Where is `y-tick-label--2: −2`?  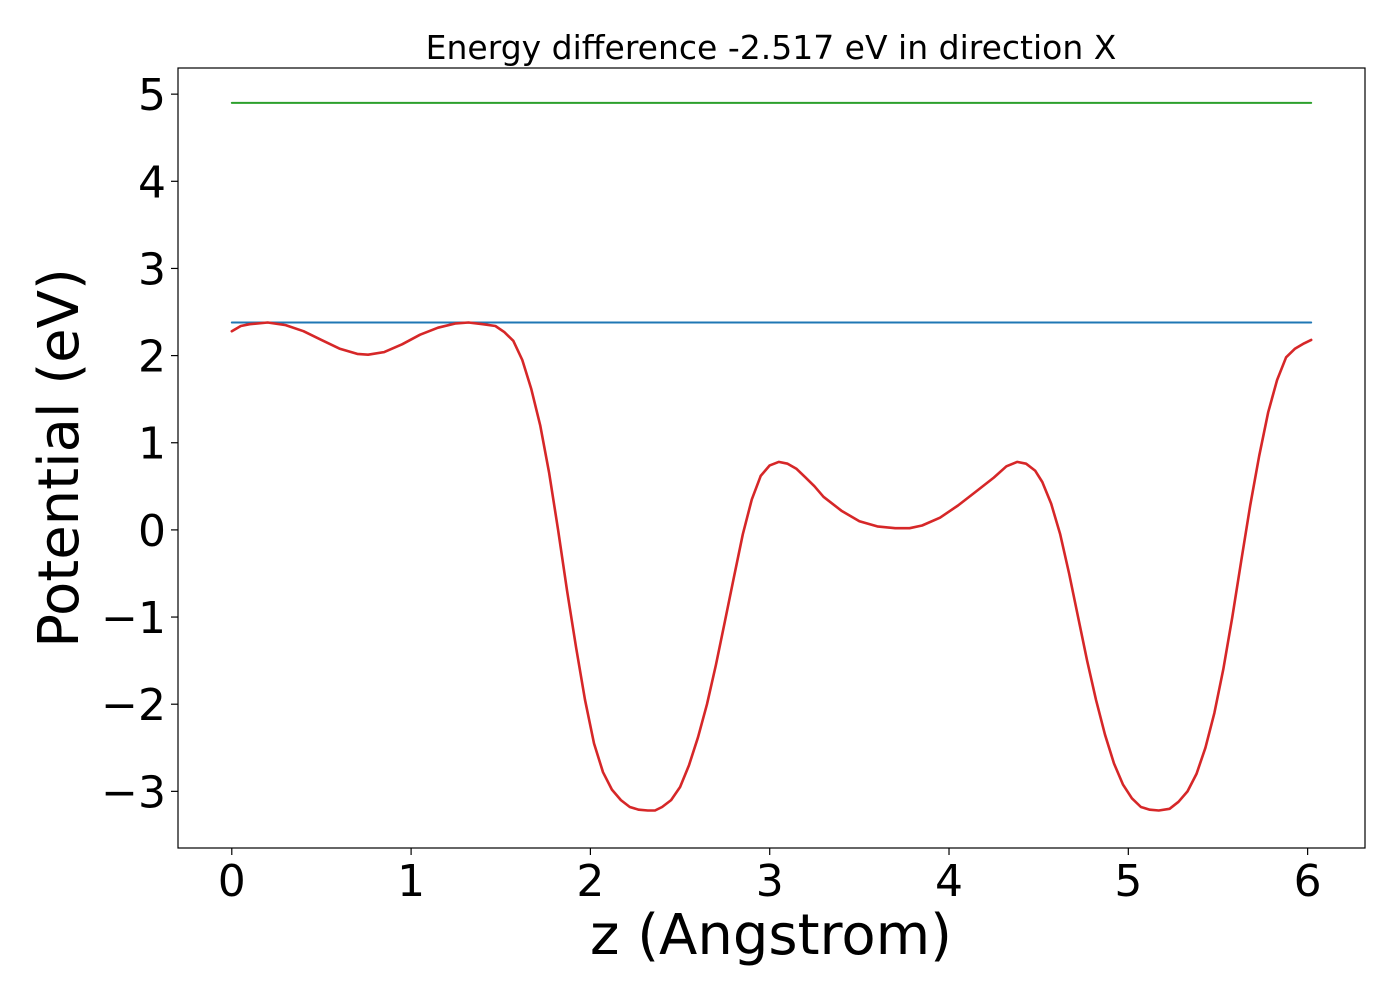
y-tick-label--2: −2 is located at coordinates (133, 705).